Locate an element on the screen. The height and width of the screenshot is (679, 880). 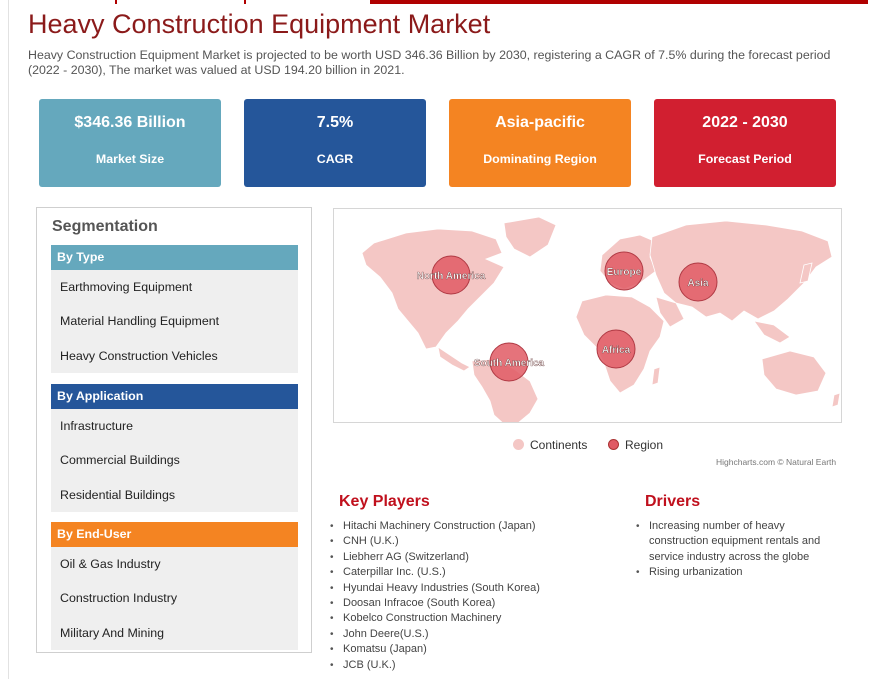
segment-heading-application: By Application is located at coordinates (174, 396).